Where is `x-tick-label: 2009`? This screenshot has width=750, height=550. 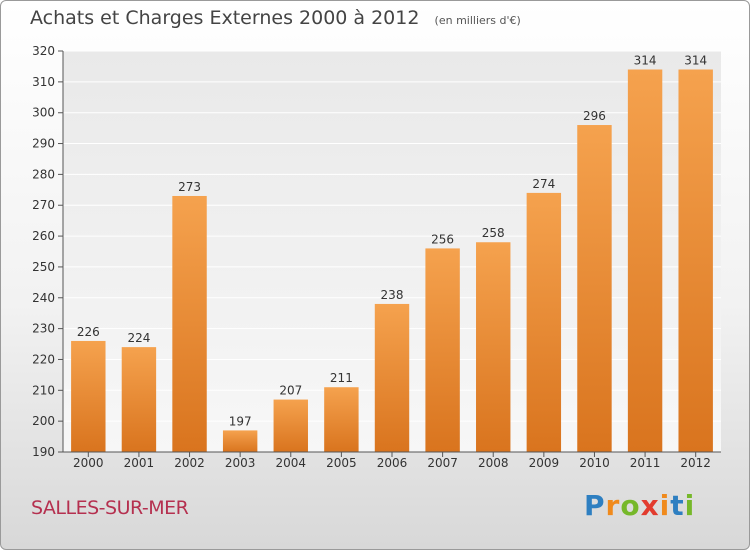
x-tick-label: 2009 is located at coordinates (544, 463).